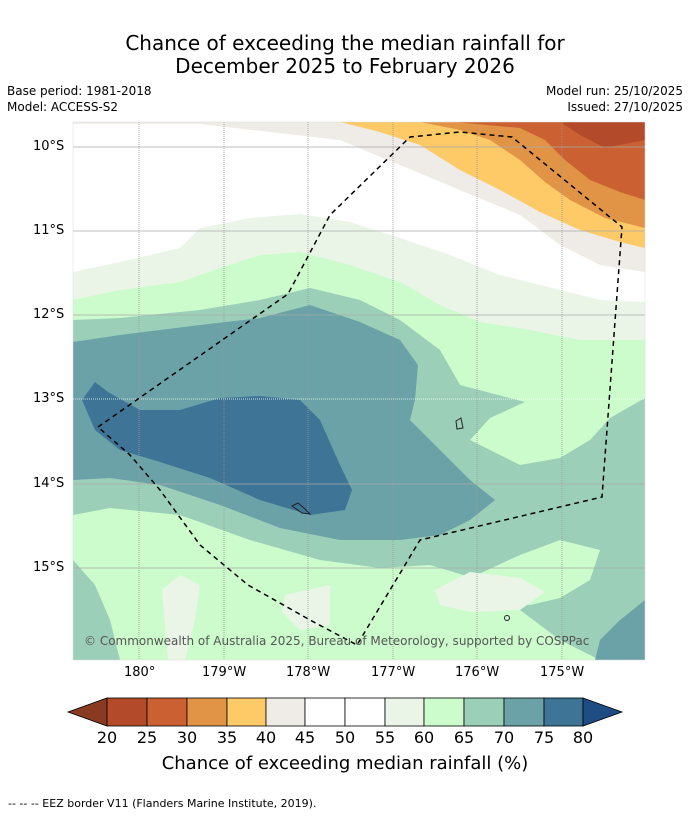  I want to click on colorbar-low-arrow, so click(87, 712).